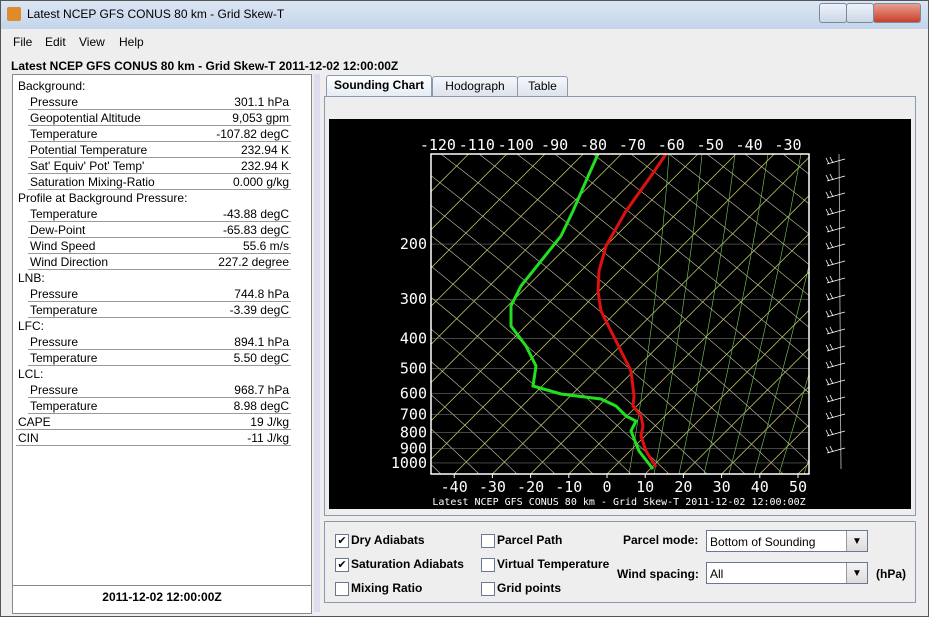  I want to click on row-value: 55.6 m/s, so click(265, 246).